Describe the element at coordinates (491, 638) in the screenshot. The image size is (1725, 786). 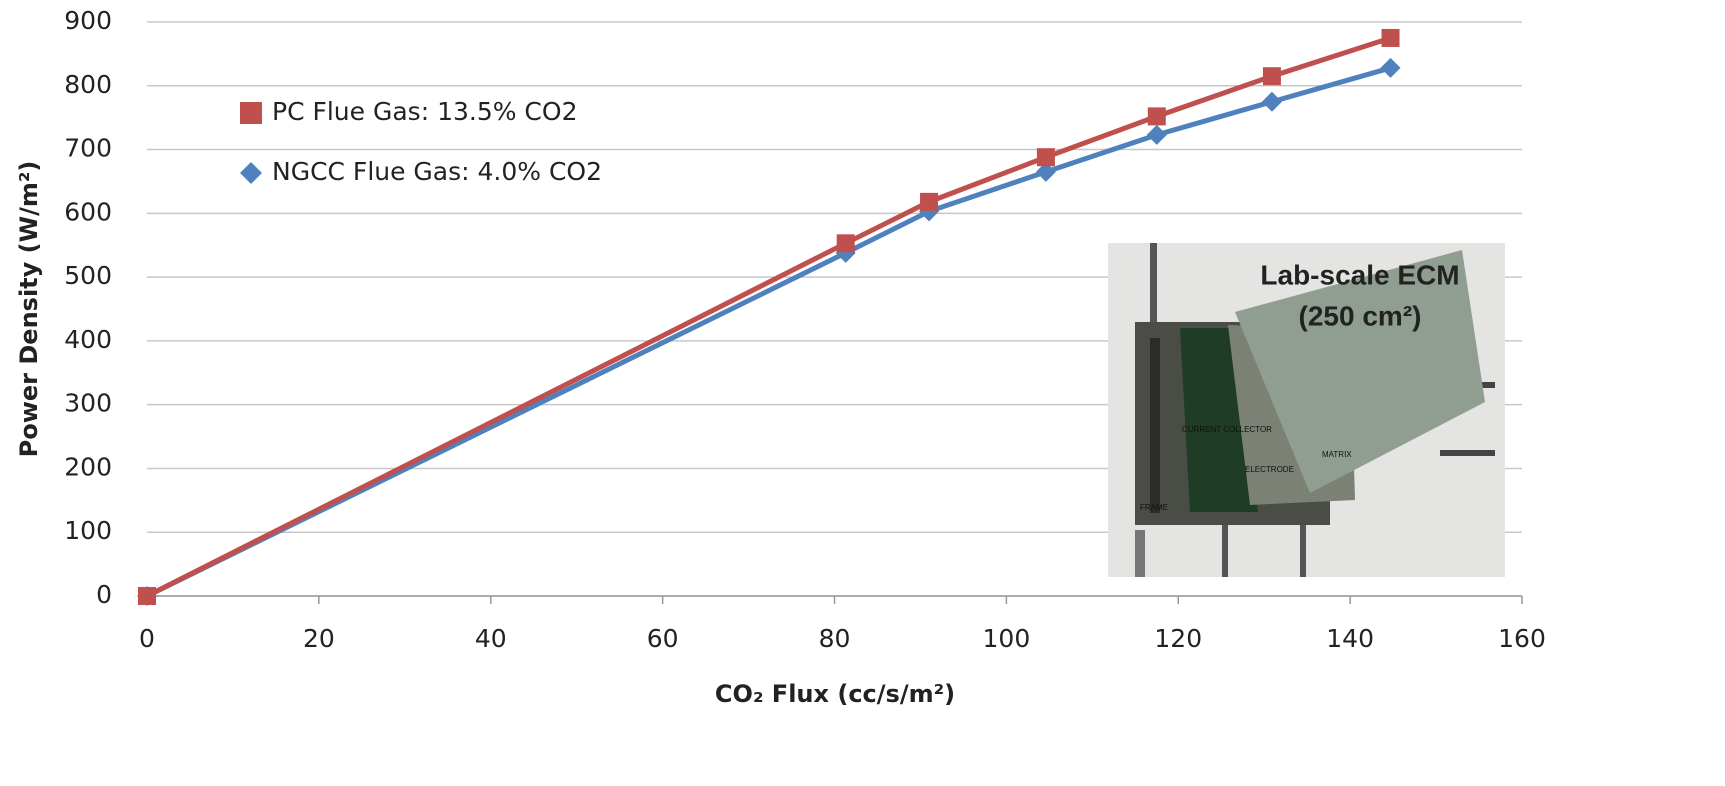
I see `x-tick-label: 40` at that location.